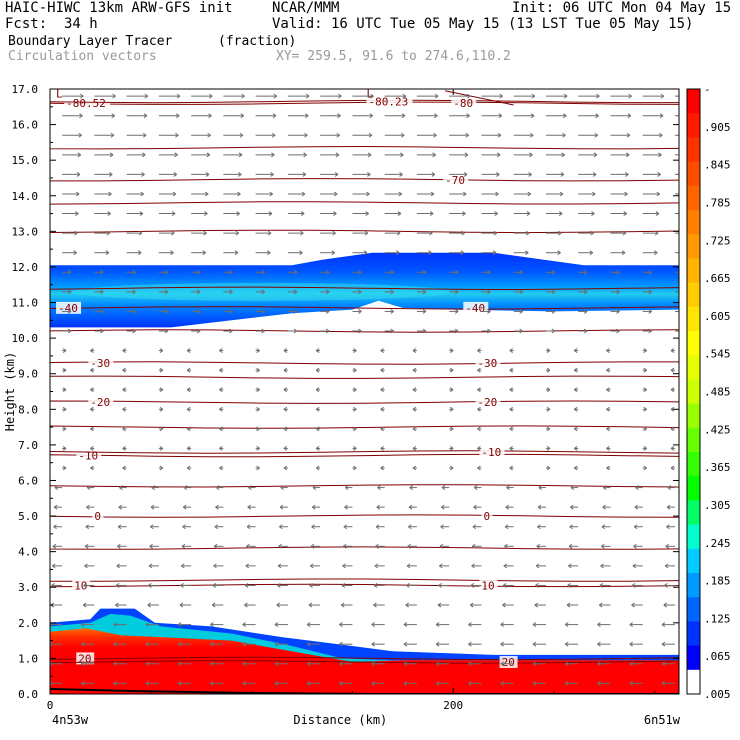 The width and height of the screenshot is (740, 740). I want to click on y-tick-label: 10.0, so click(25, 338).